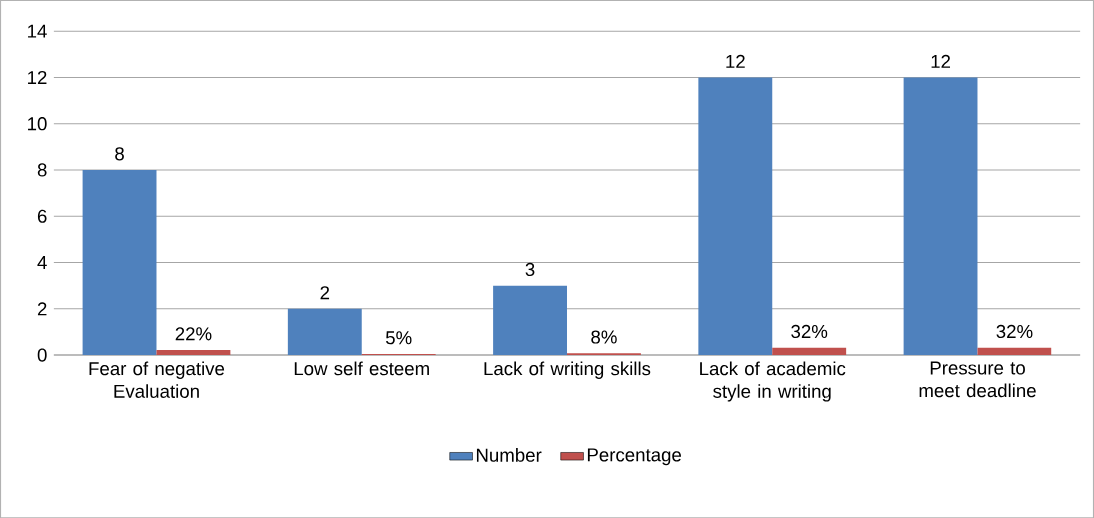 This screenshot has height=518, width=1094. What do you see at coordinates (42, 216) in the screenshot?
I see `y-tick-label: 6` at bounding box center [42, 216].